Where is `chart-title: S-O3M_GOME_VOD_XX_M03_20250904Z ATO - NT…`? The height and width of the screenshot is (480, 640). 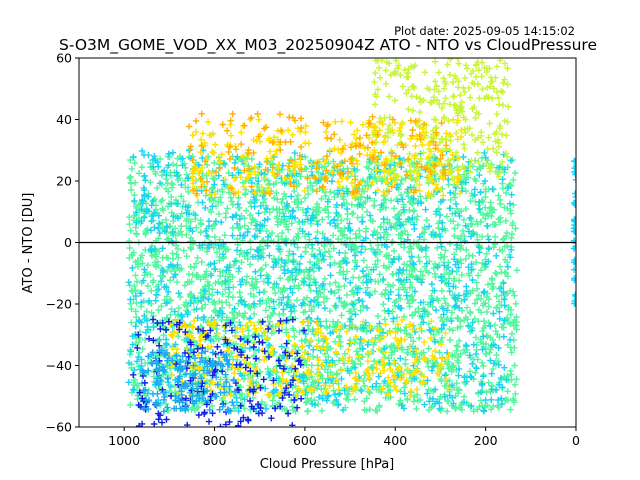
chart-title: S-O3M_GOME_VOD_XX_M03_20250904Z ATO - NT… is located at coordinates (328, 45).